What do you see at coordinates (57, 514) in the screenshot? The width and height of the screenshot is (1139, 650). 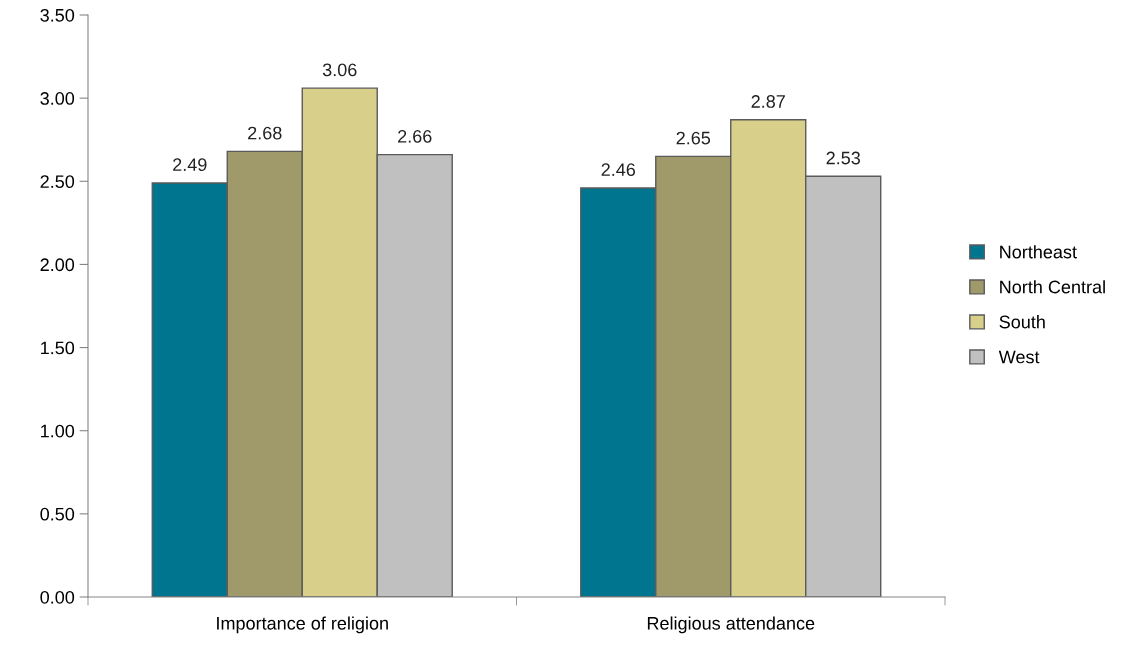 I see `y-tick-label: 0.50` at bounding box center [57, 514].